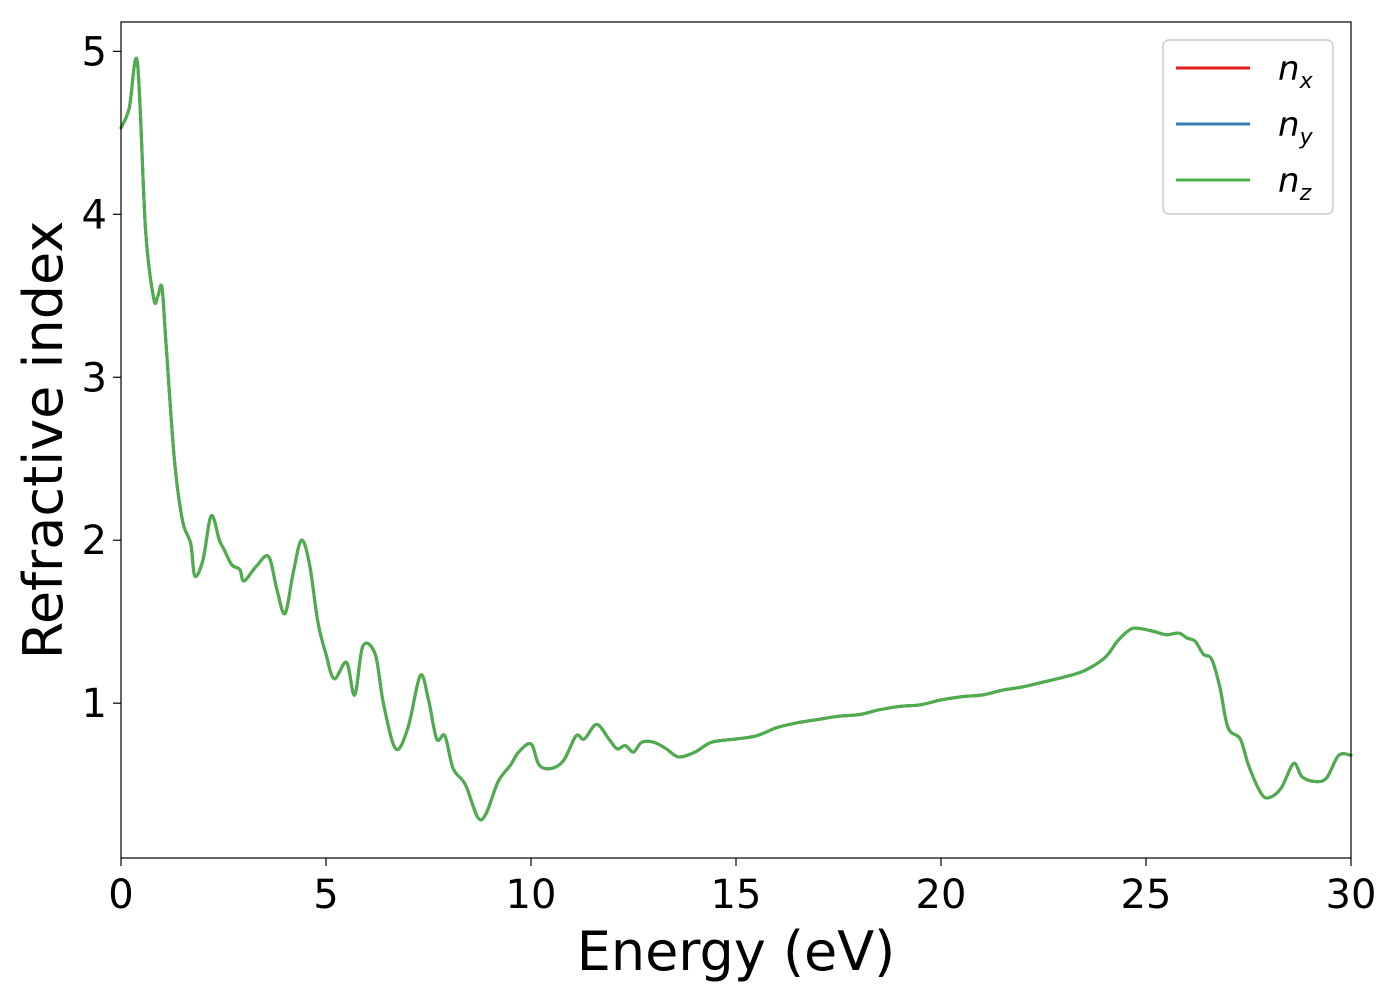 The height and width of the screenshot is (1000, 1400). I want to click on x-tick-label: 20, so click(941, 895).